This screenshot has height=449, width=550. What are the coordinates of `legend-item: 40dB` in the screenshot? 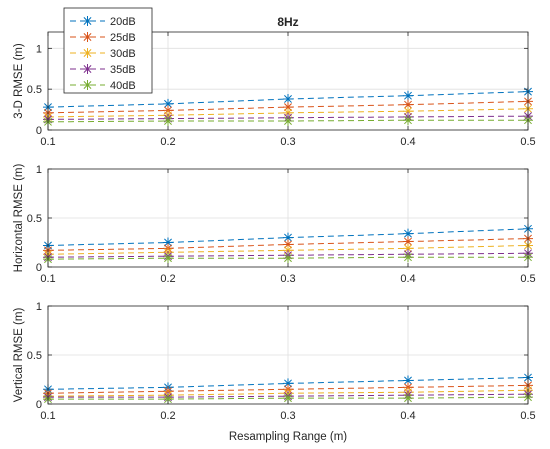 It's located at (103, 86).